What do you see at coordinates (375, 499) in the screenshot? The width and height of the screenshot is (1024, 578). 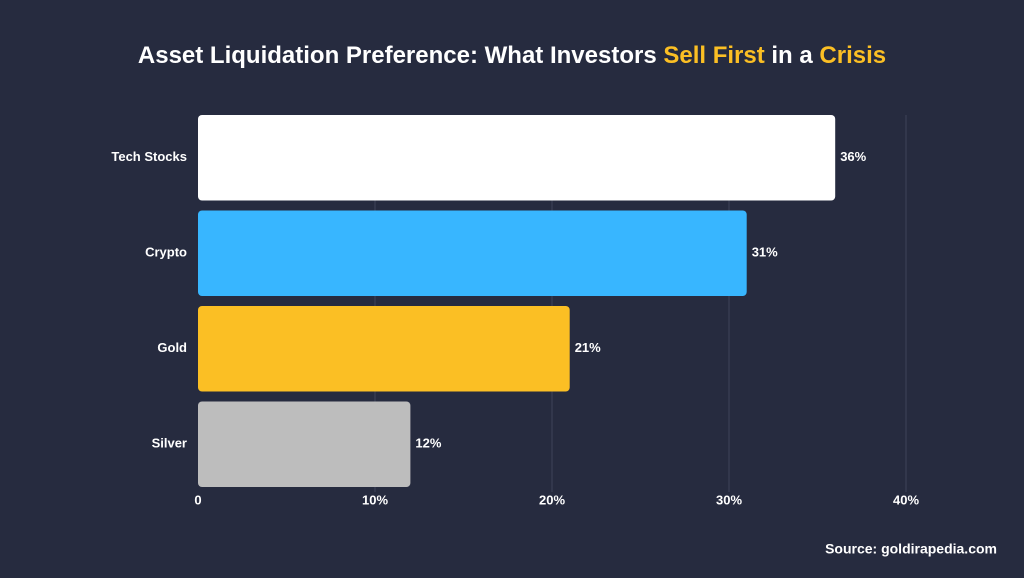 I see `x-tick-label: 10%` at bounding box center [375, 499].